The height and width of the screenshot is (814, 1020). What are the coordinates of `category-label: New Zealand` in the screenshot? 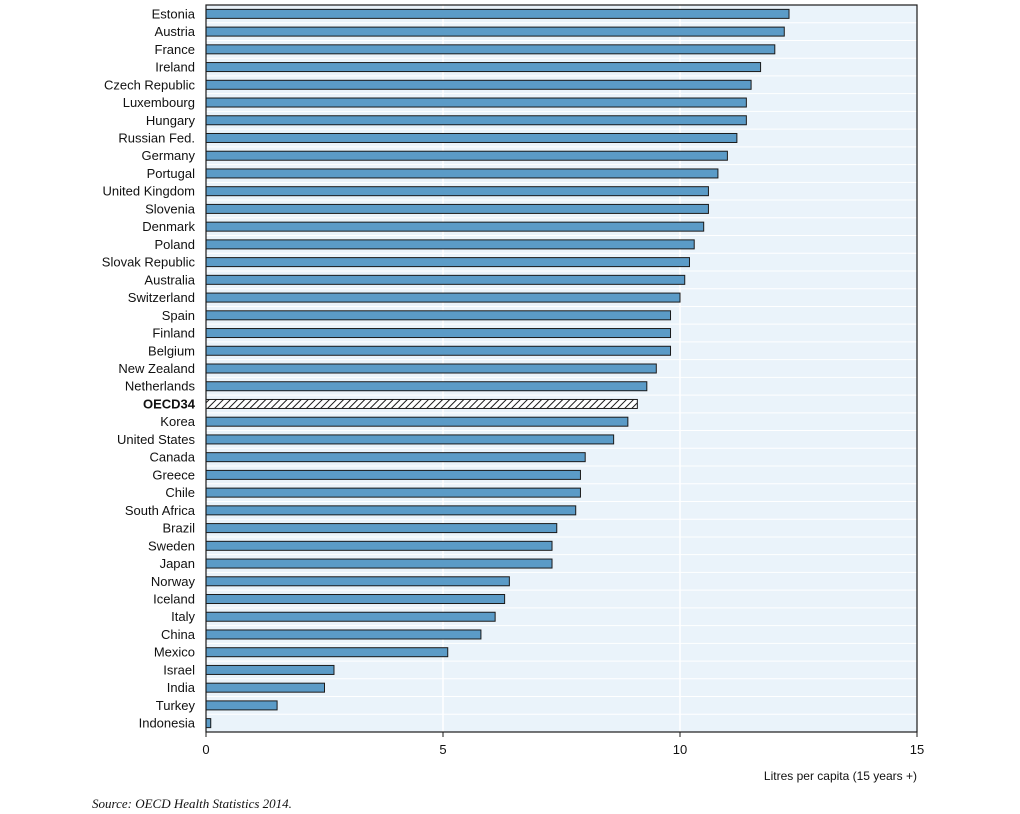 It's located at (156, 368).